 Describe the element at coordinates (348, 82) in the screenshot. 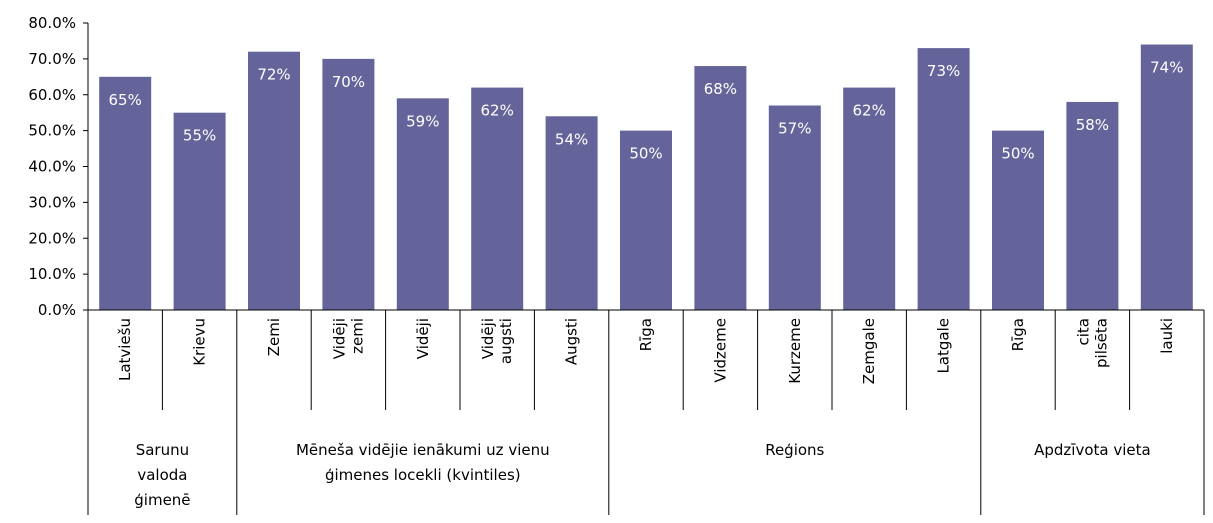

I see `data-label: 70%` at that location.